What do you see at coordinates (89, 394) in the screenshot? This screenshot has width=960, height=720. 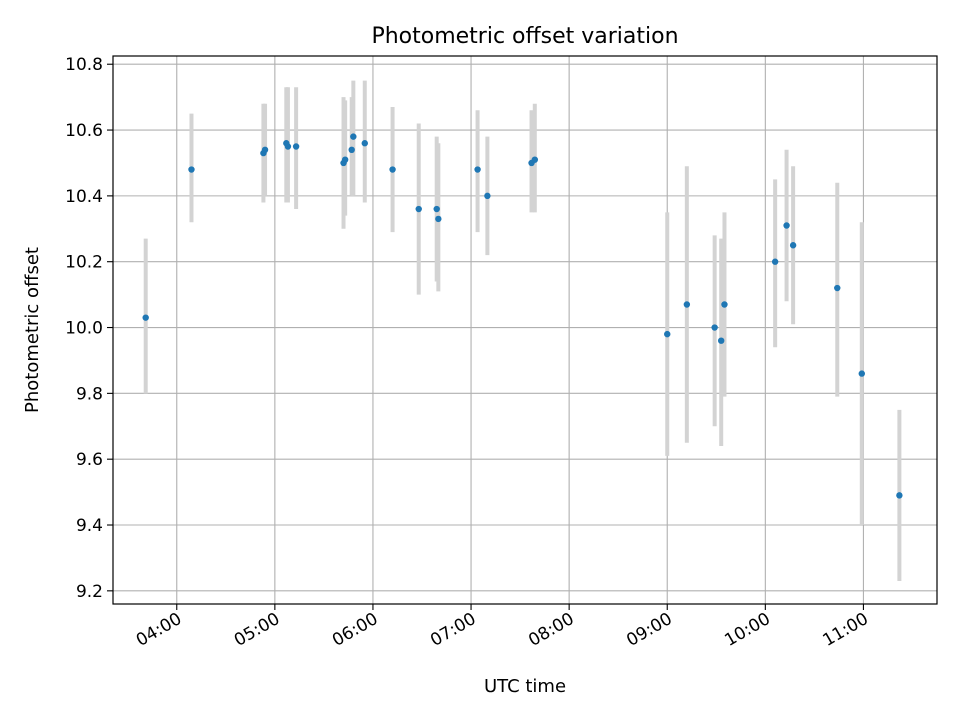 I see `y-tick-label: 9.8` at bounding box center [89, 394].